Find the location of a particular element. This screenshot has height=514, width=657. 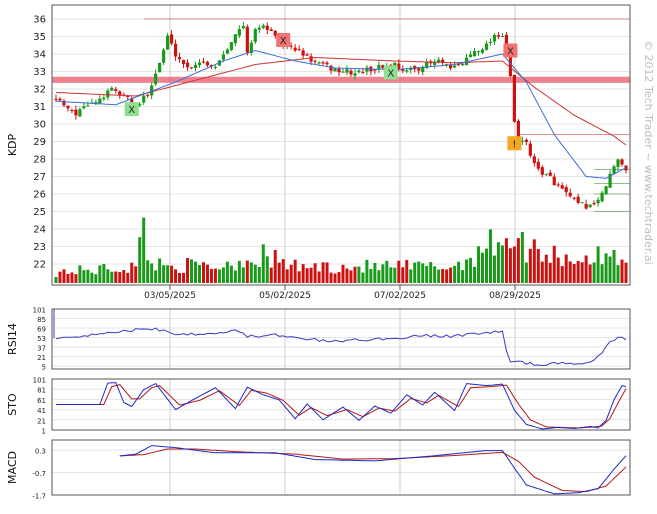

signal-marker-label: ! is located at coordinates (514, 144).